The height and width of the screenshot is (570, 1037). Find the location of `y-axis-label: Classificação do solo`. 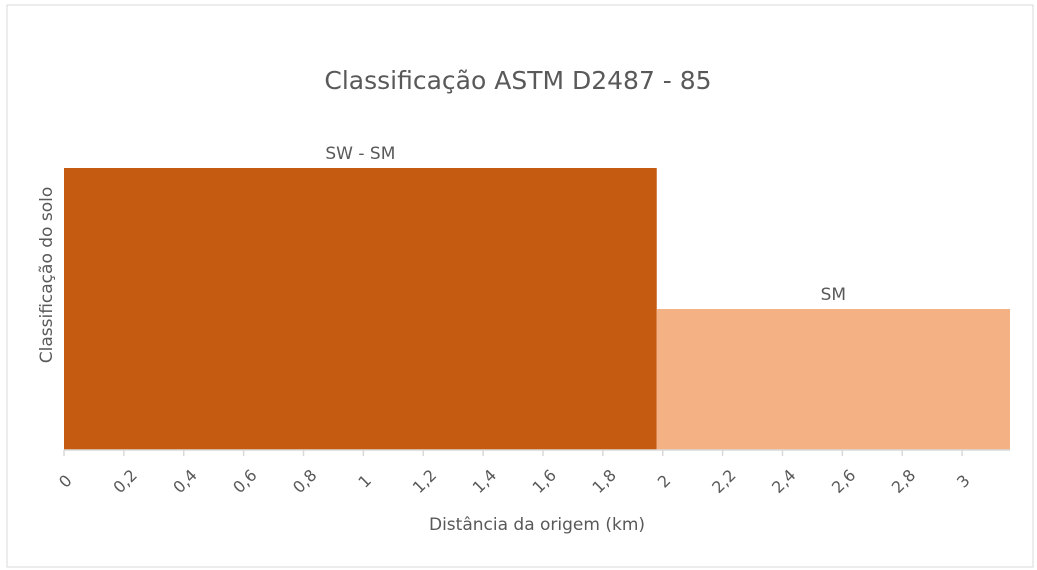

y-axis-label: Classificação do solo is located at coordinates (47, 275).